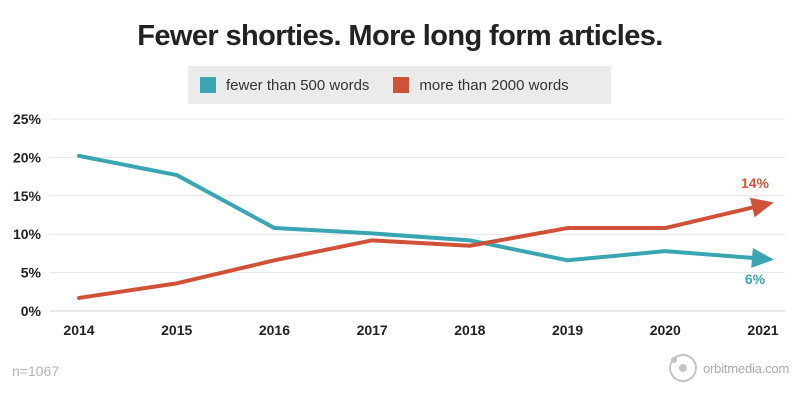  I want to click on y-tick-label: 10%, so click(27, 234).